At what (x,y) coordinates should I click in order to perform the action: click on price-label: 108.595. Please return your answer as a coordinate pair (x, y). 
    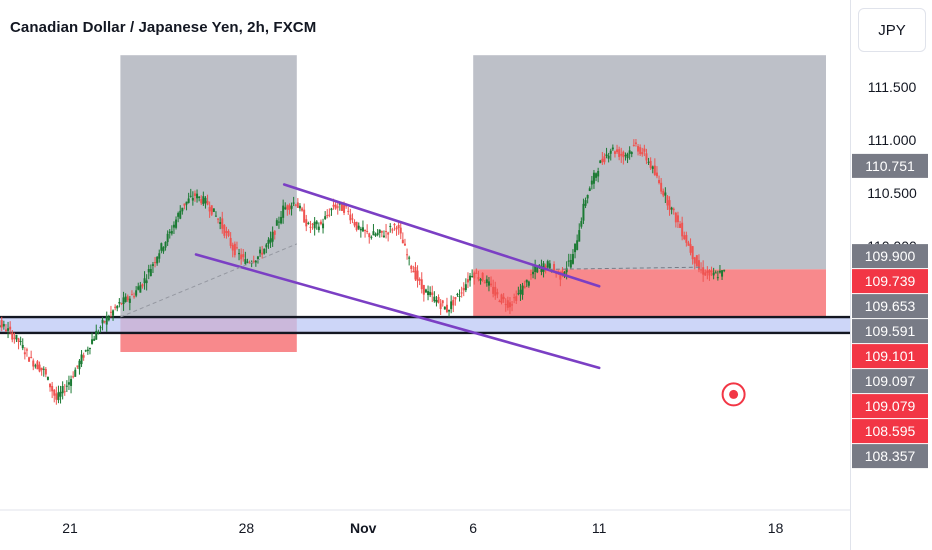
    Looking at the image, I should click on (890, 431).